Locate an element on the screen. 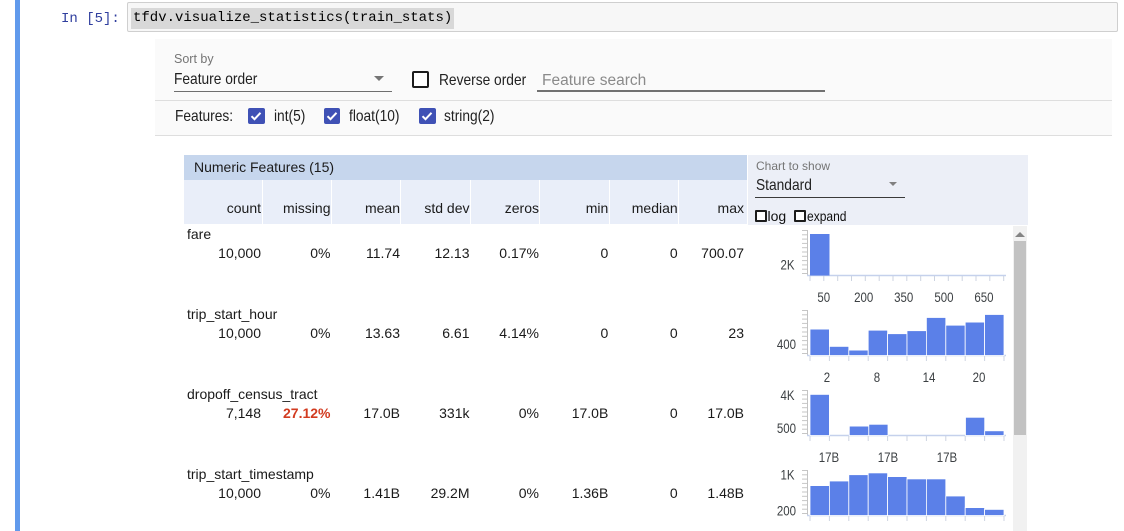 This screenshot has width=1124, height=531. svg-text: 50 is located at coordinates (823, 297).